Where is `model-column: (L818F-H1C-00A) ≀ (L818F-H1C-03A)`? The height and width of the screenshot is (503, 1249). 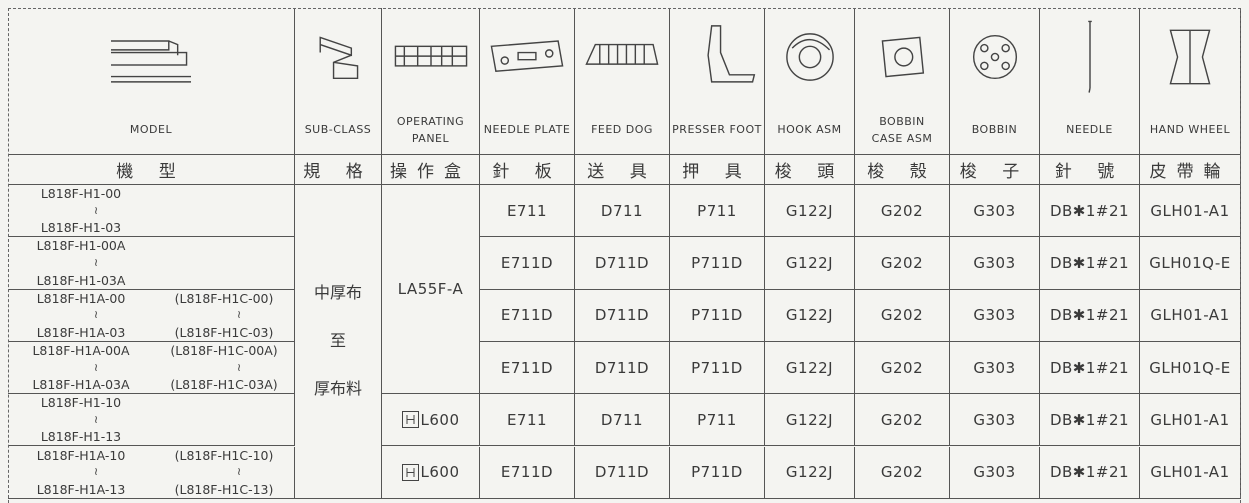
model-column: (L818F-H1C-00A) ≀ (L818F-H1C-03A) is located at coordinates (221, 367).